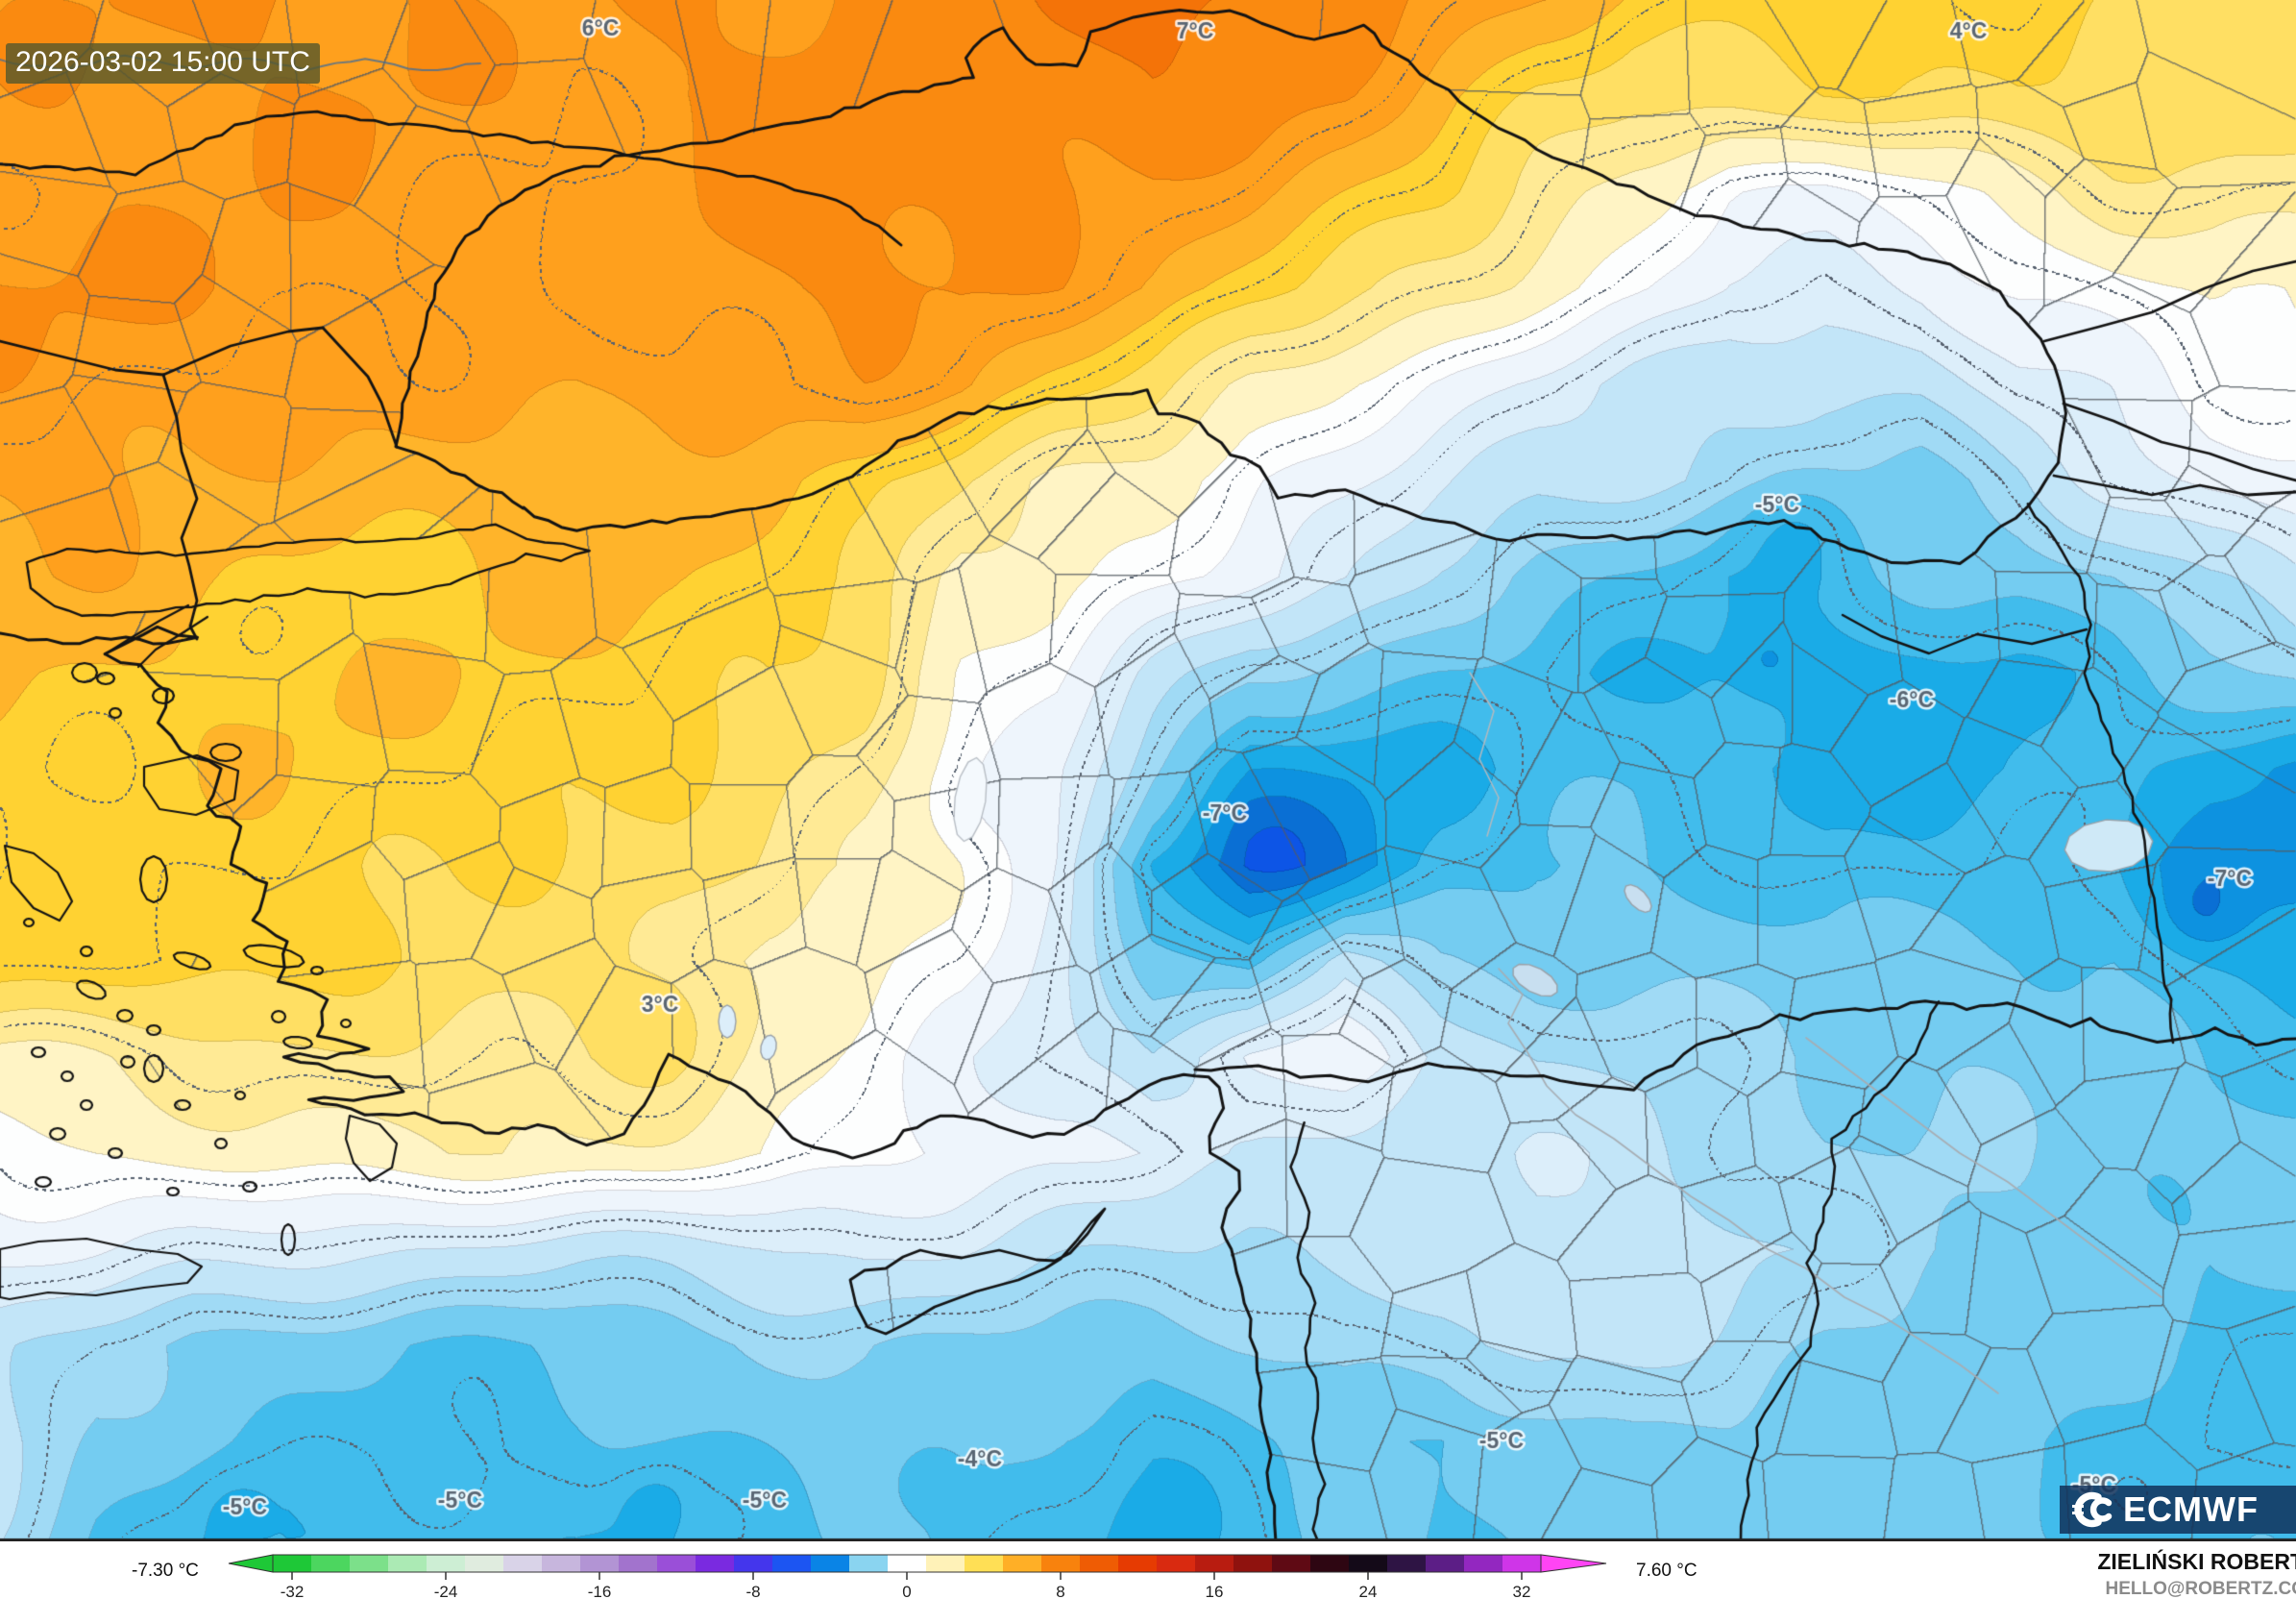  I want to click on svg-text: 8, so click(1060, 1591).